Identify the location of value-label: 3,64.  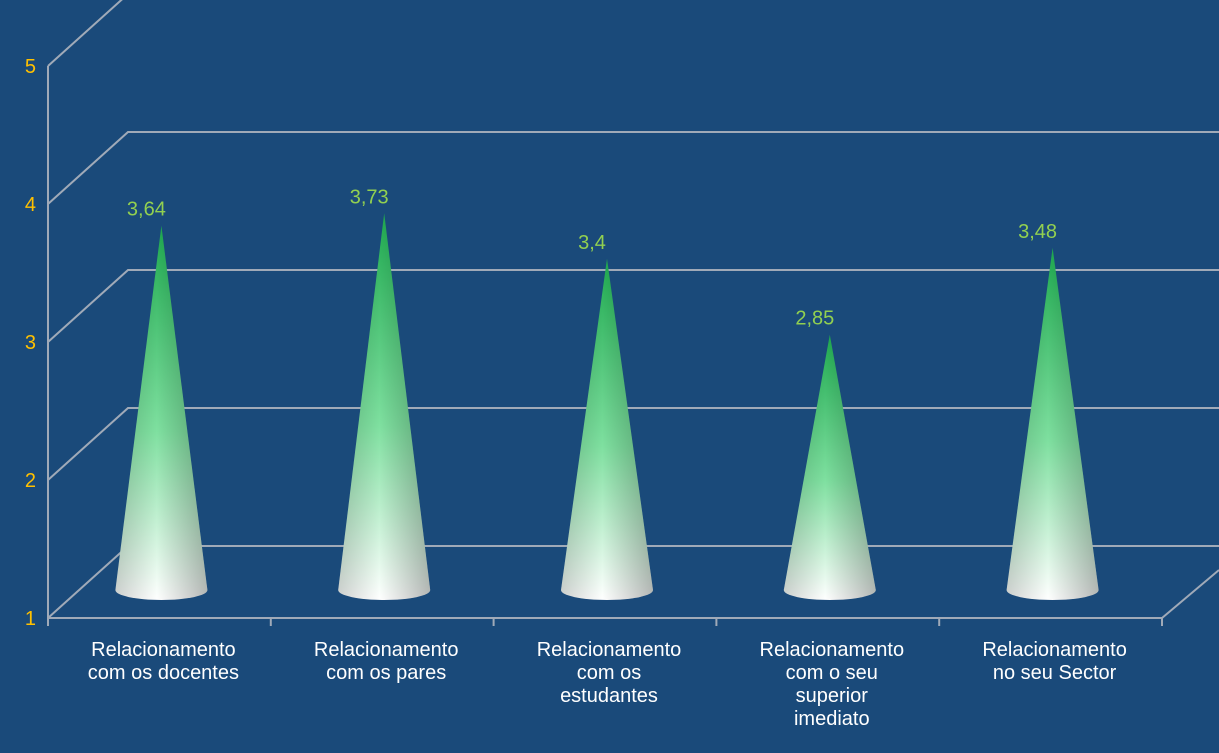
(146, 210).